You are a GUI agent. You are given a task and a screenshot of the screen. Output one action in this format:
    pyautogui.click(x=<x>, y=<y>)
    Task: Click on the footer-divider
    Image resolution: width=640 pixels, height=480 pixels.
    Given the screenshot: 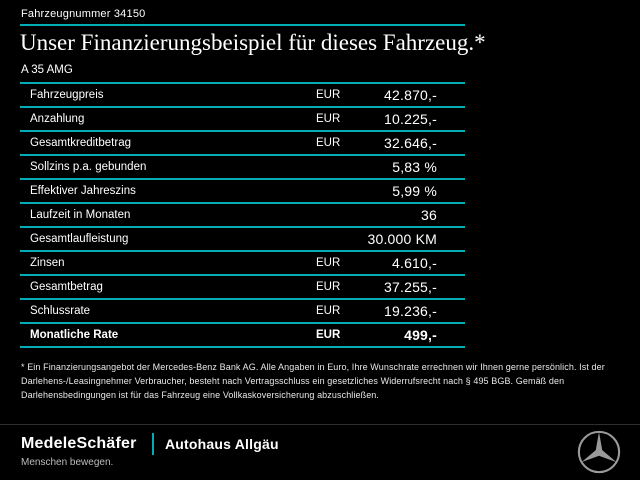 What is the action you would take?
    pyautogui.click(x=320, y=424)
    